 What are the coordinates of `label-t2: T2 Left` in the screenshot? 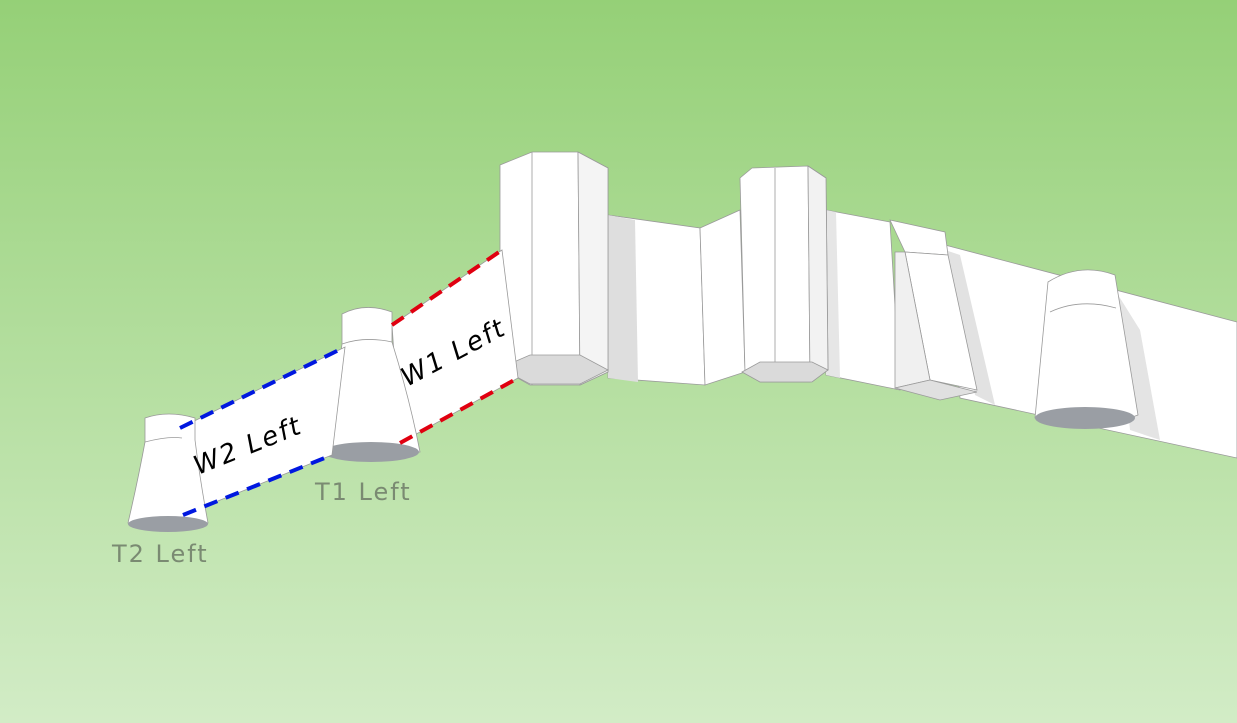 It's located at (160, 554).